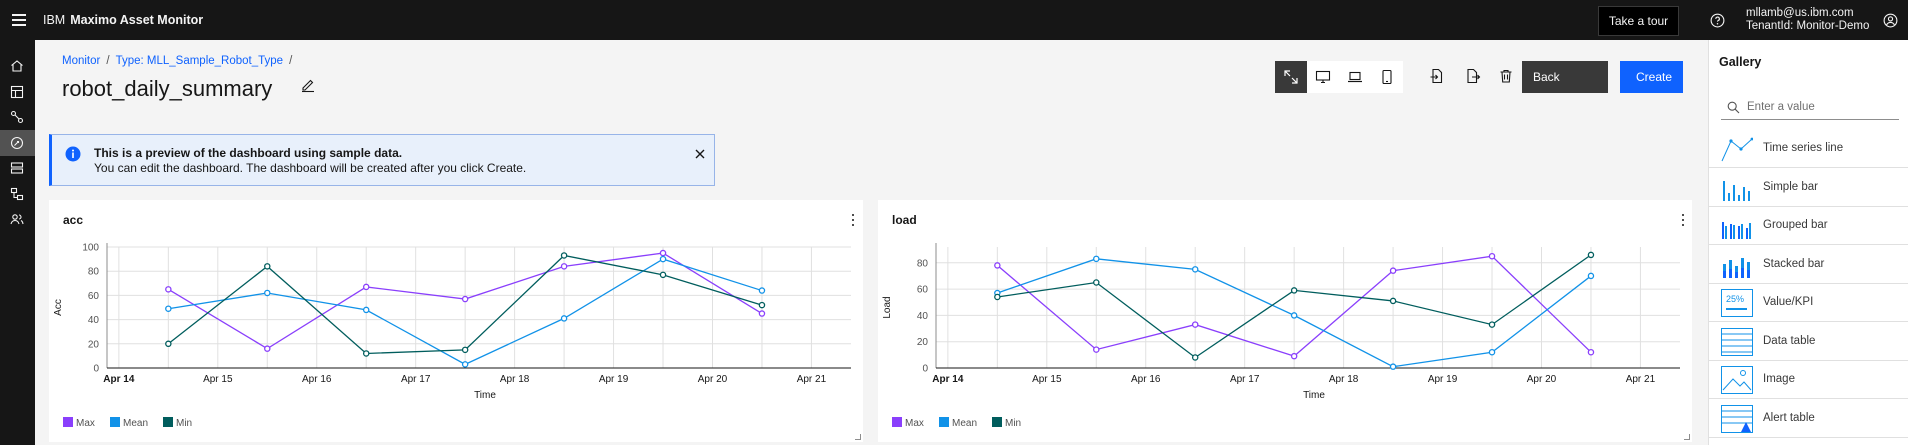 This screenshot has height=445, width=1908. I want to click on legend-label: Mean, so click(135, 423).